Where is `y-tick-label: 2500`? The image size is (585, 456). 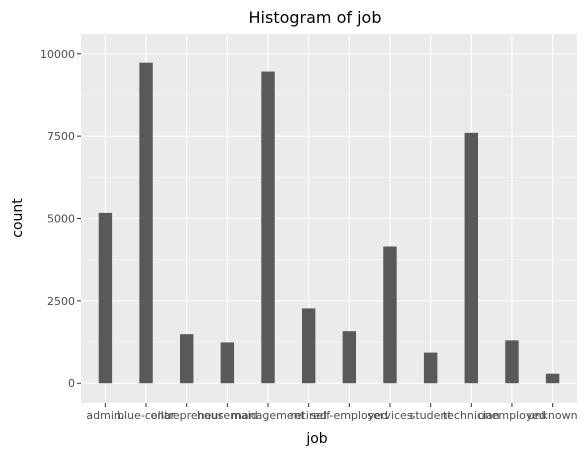
y-tick-label: 2500 is located at coordinates (61, 301).